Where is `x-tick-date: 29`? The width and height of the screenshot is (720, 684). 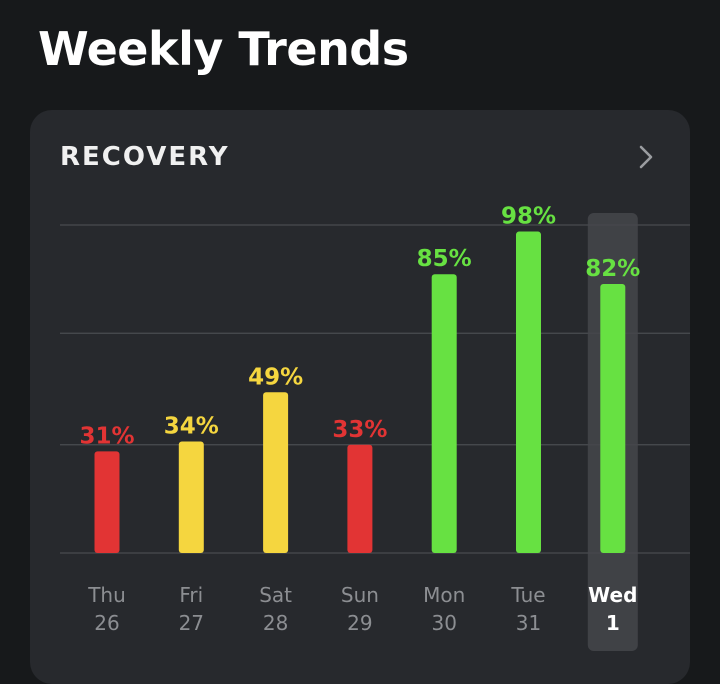 x-tick-date: 29 is located at coordinates (359, 623).